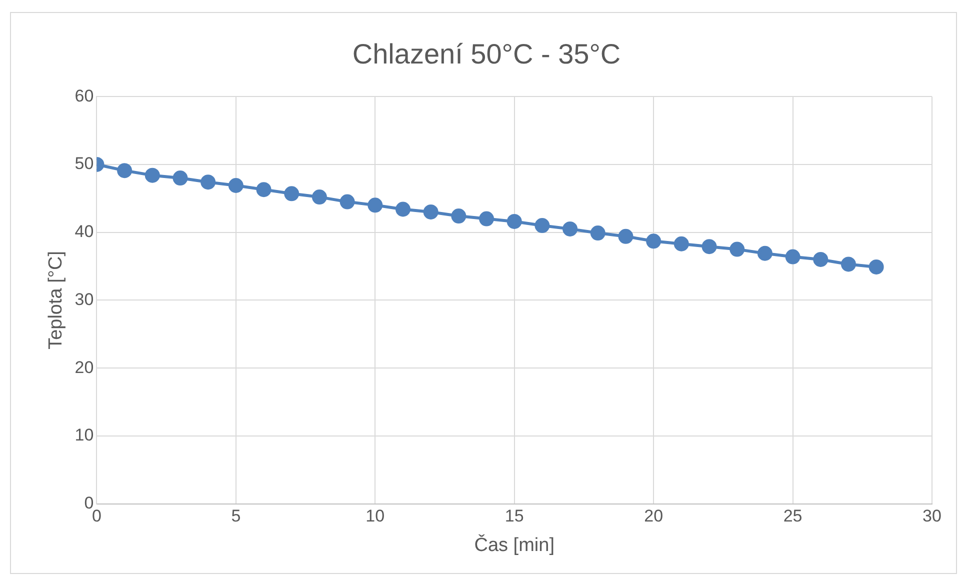 The image size is (965, 581). Describe the element at coordinates (56, 300) in the screenshot. I see `y-axis-title: Teplota [°C]` at that location.